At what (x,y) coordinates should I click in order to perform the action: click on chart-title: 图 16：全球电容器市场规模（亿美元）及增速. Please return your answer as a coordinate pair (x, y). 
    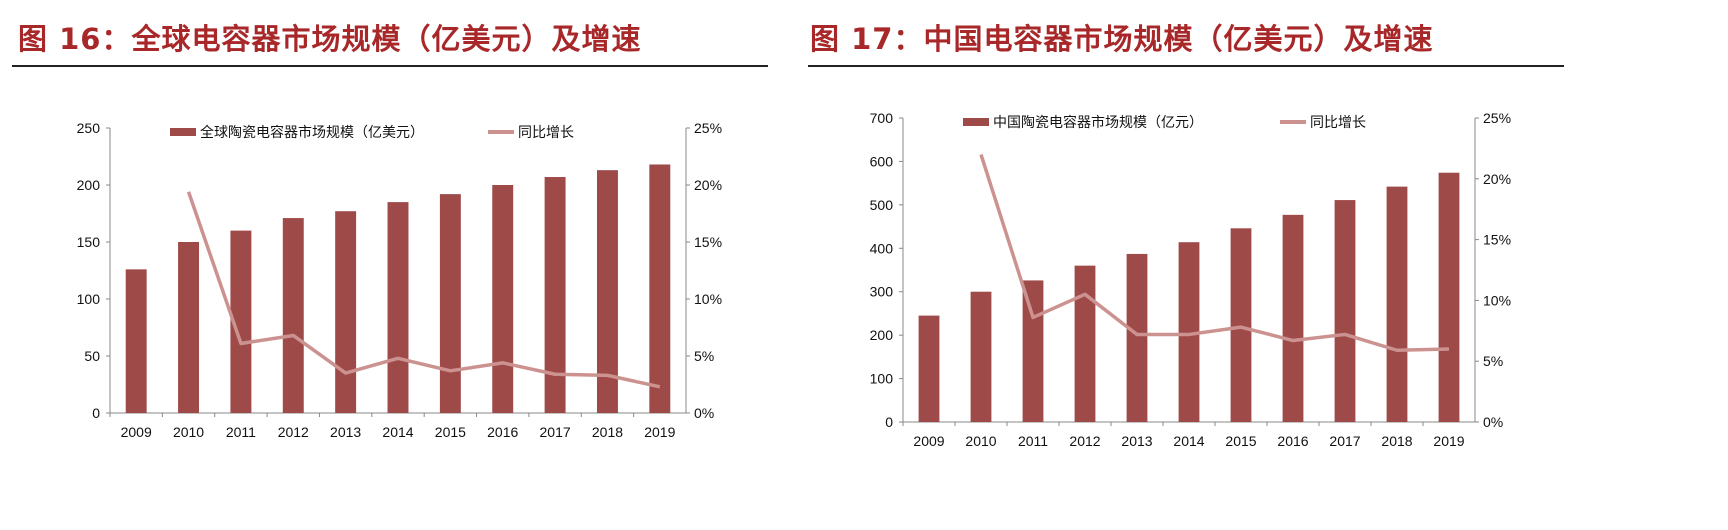
    Looking at the image, I should click on (330, 39).